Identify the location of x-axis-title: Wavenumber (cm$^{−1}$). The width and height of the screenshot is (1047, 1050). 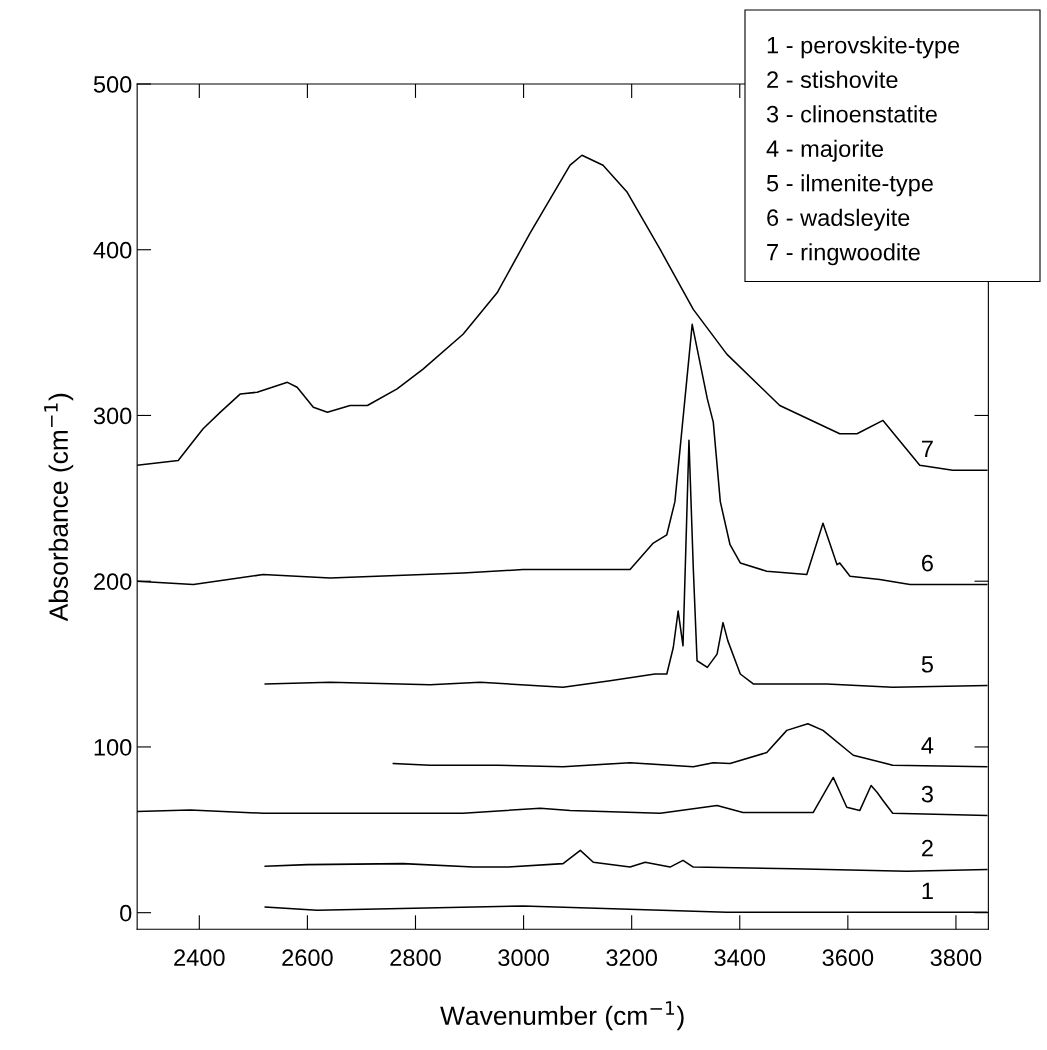
(562, 1016).